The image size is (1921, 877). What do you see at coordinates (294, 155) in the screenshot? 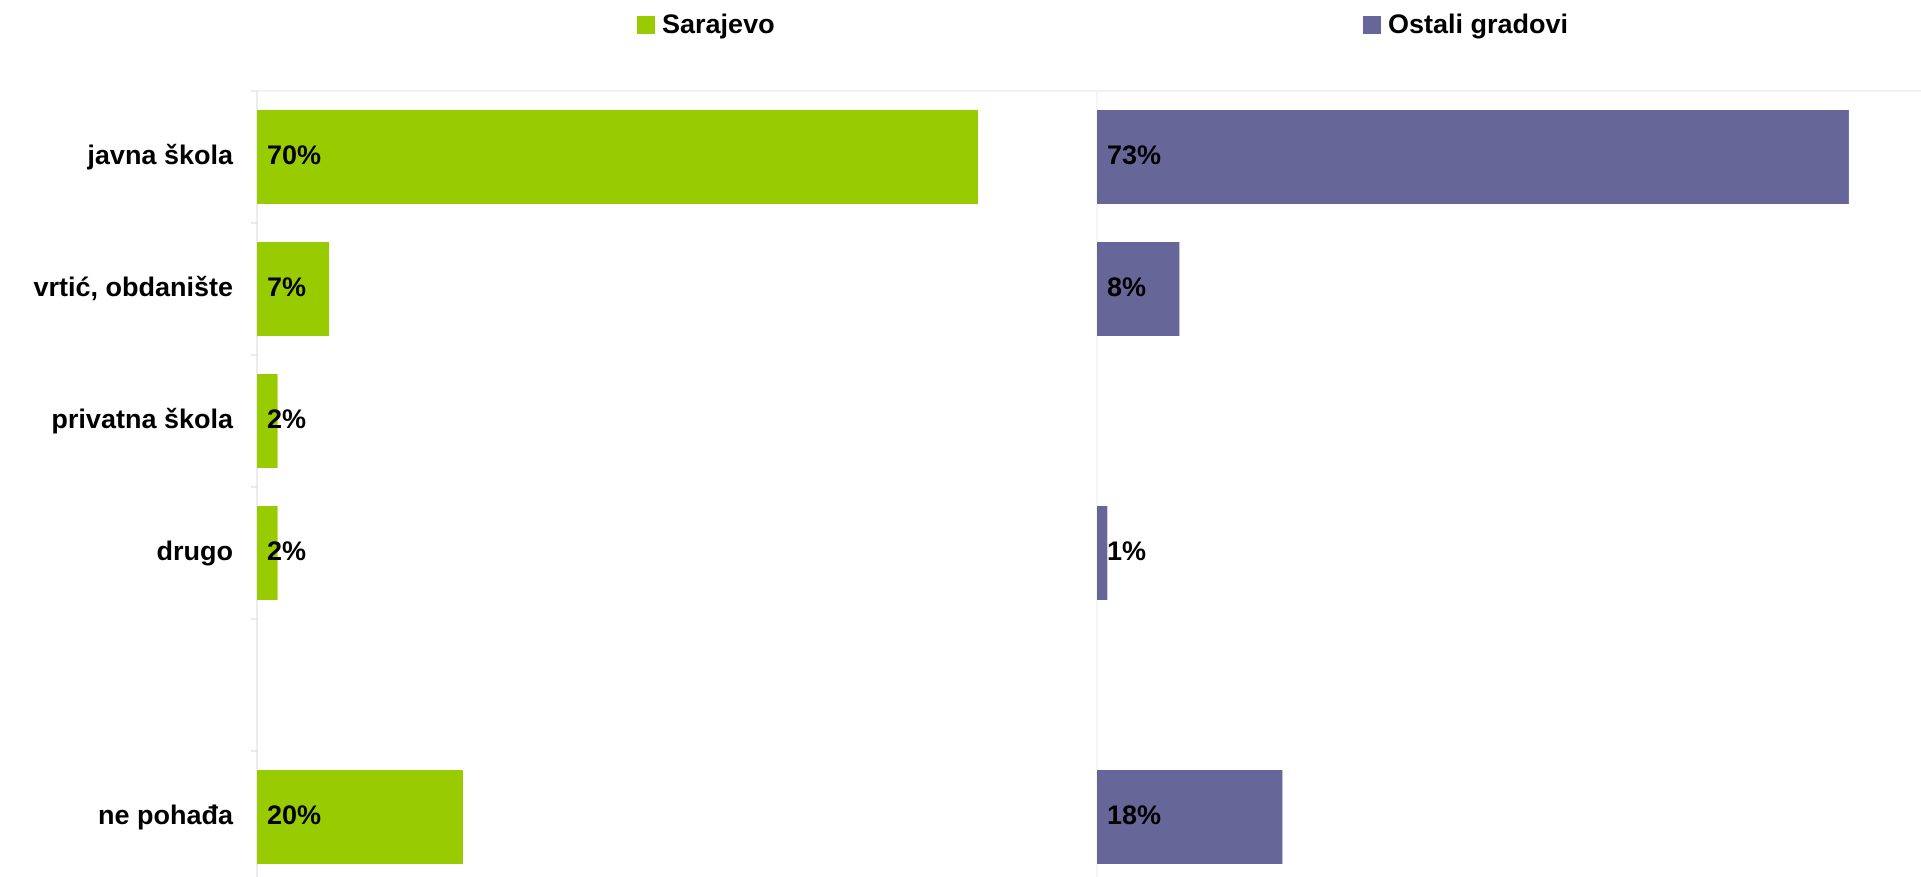
I see `value-label: 70%` at bounding box center [294, 155].